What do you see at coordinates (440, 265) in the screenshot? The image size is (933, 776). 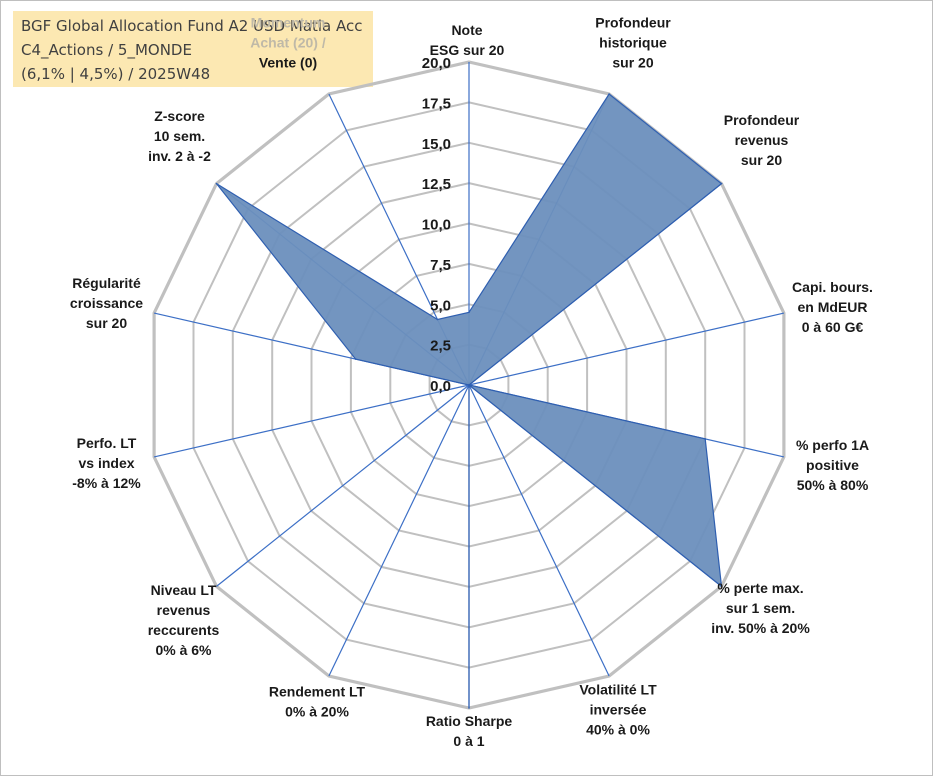 I see `tick-label: 7,5` at bounding box center [440, 265].